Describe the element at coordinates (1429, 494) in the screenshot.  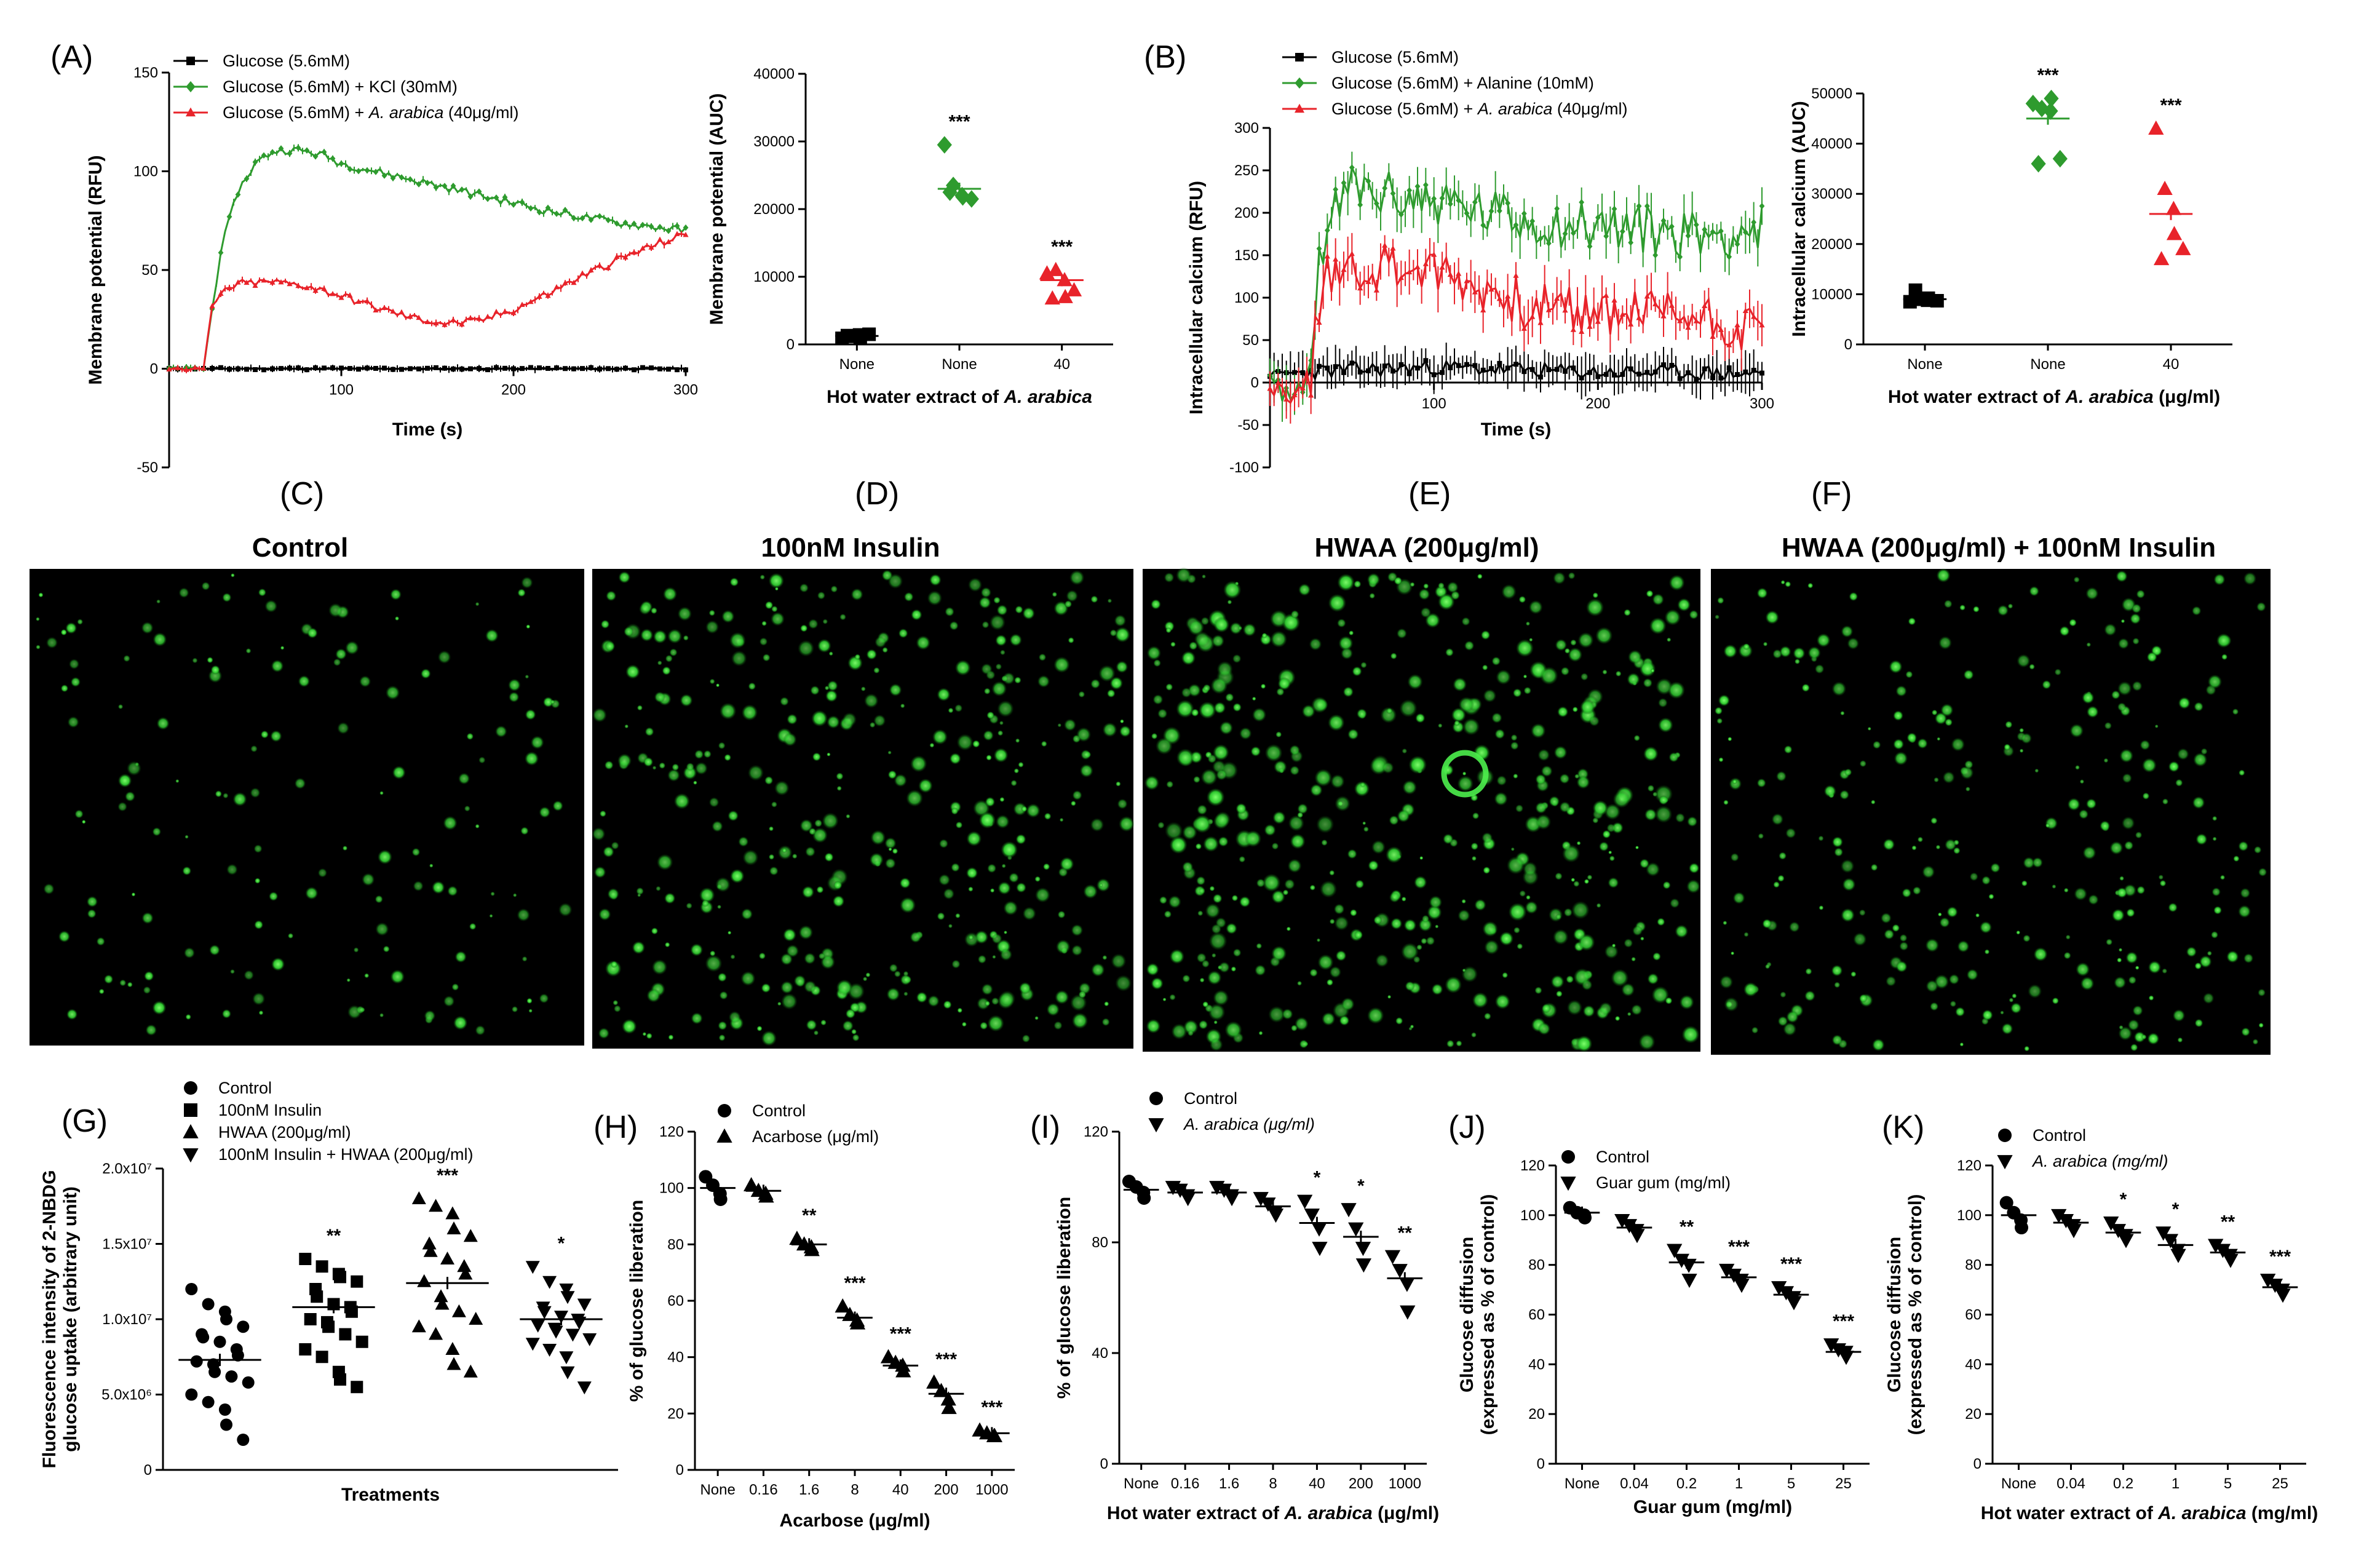
I see `panel-letter-e: (E)` at that location.